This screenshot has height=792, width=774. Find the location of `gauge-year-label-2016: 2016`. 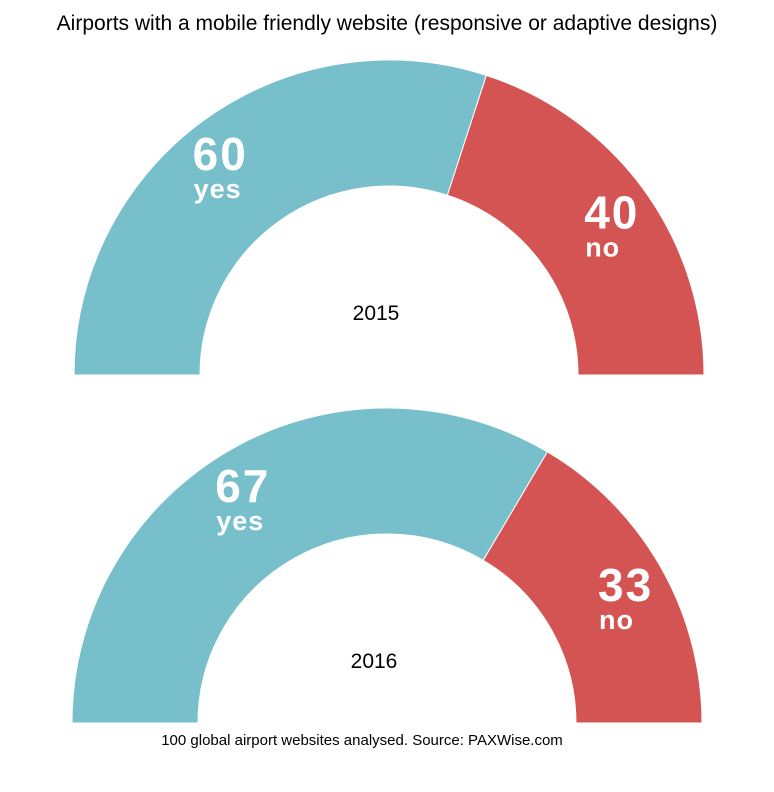

gauge-year-label-2016: 2016 is located at coordinates (374, 661).